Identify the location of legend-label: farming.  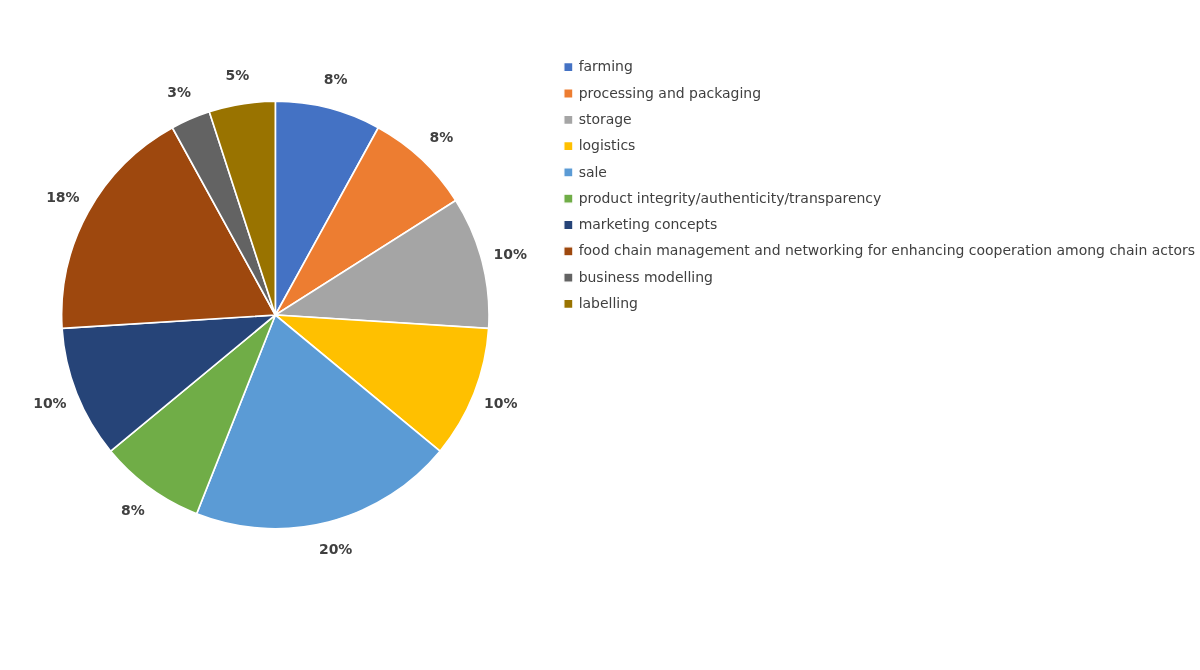
(605, 66).